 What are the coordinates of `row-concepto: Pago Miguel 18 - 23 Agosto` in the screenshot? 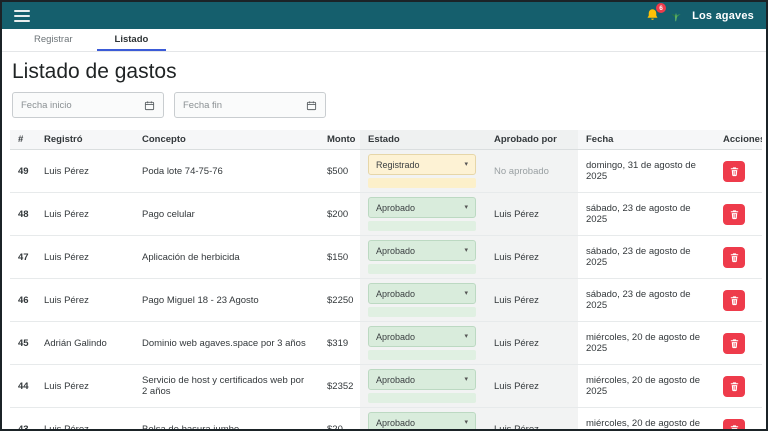 It's located at (226, 300).